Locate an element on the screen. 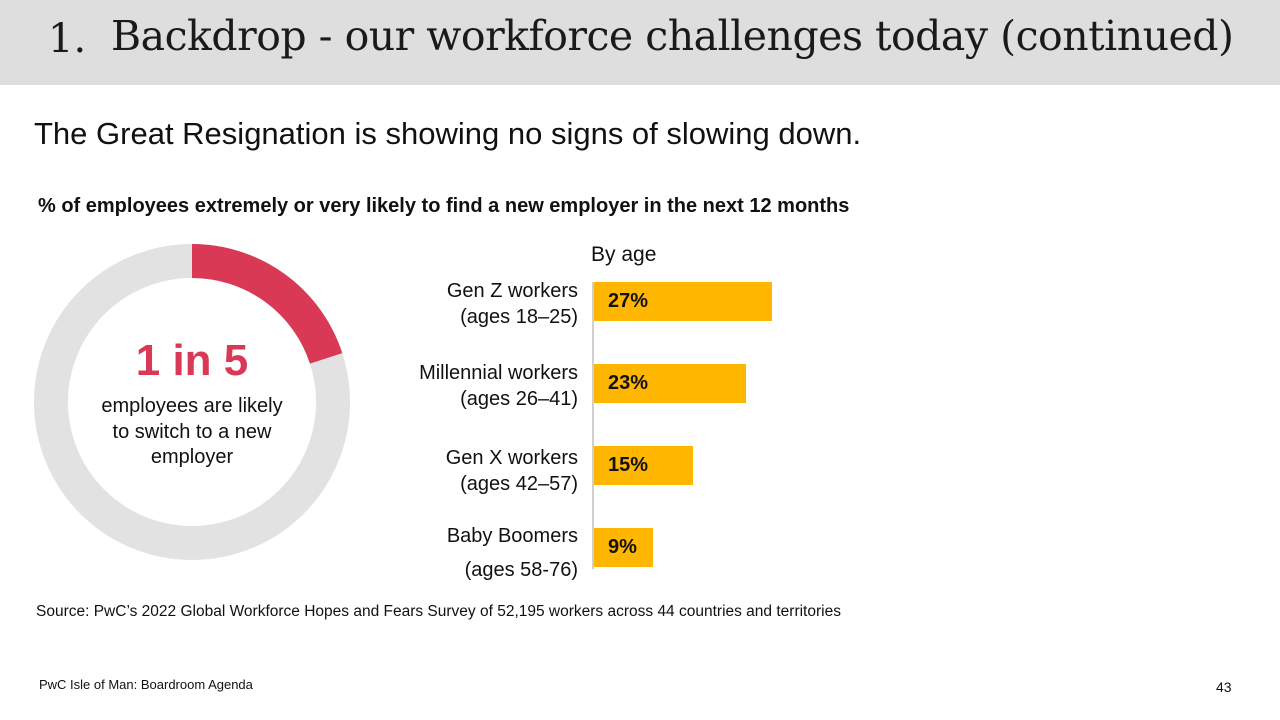 The image size is (1280, 720). bar-value-label-3: 9% is located at coordinates (622, 547).